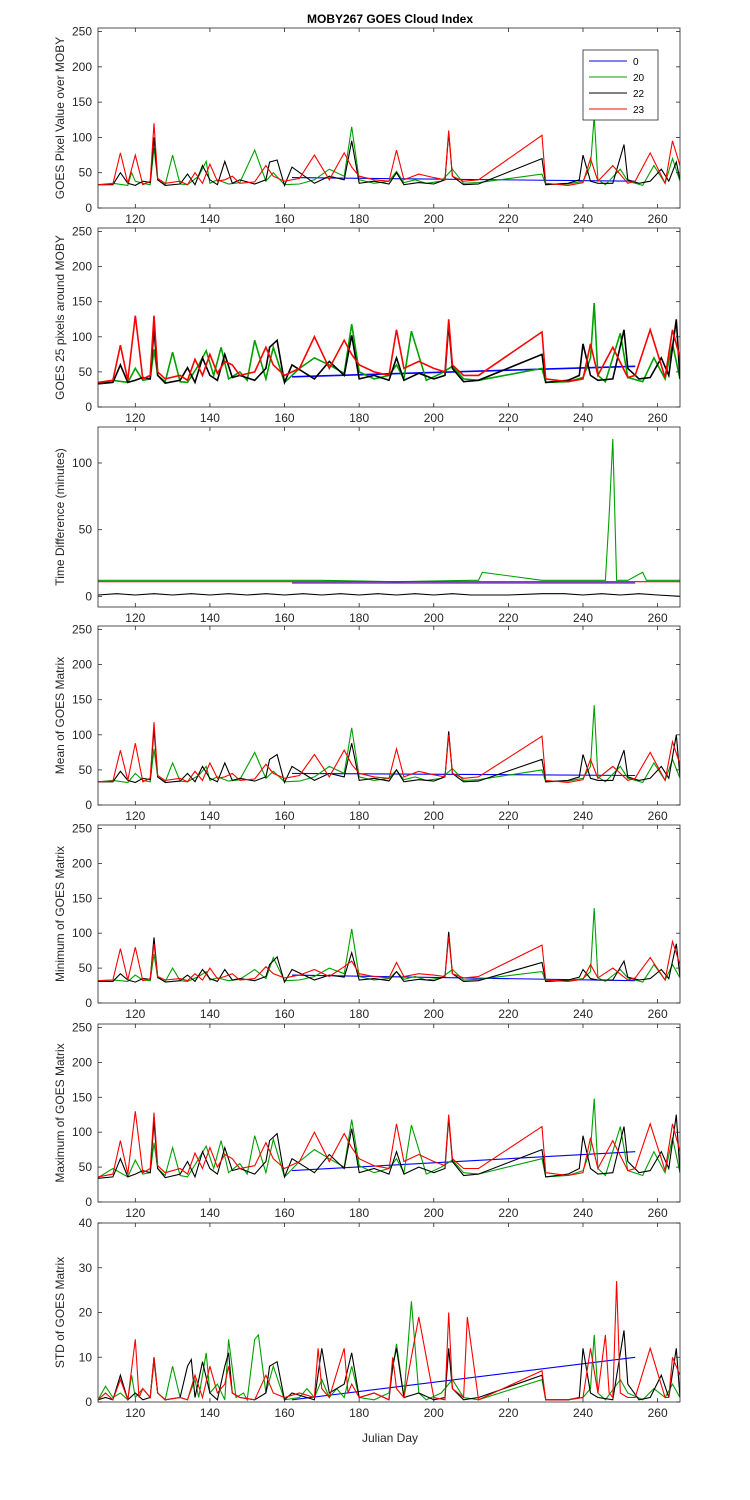  Describe the element at coordinates (86, 1357) in the screenshot. I see `y-tick-label: 10` at that location.